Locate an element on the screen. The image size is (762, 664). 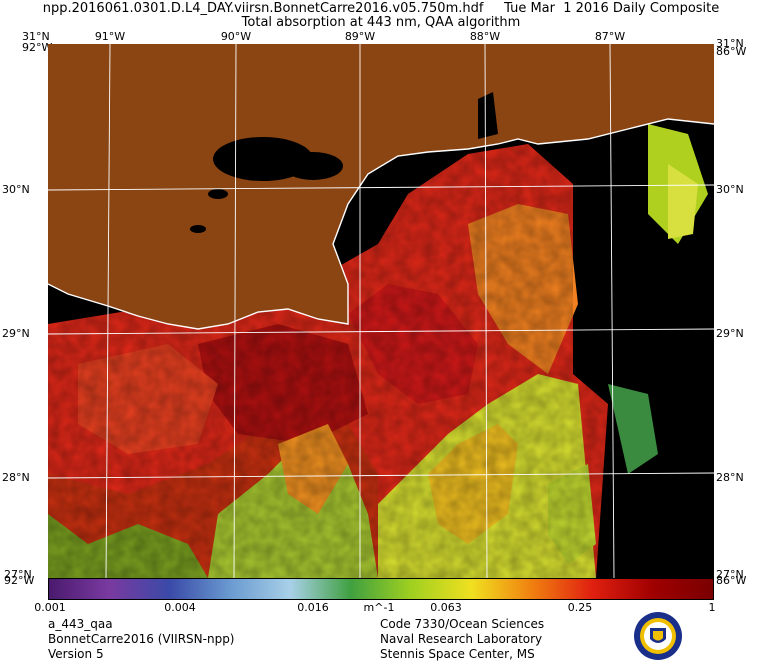
corner-label-top-left-lon: 92°W is located at coordinates (37, 47).